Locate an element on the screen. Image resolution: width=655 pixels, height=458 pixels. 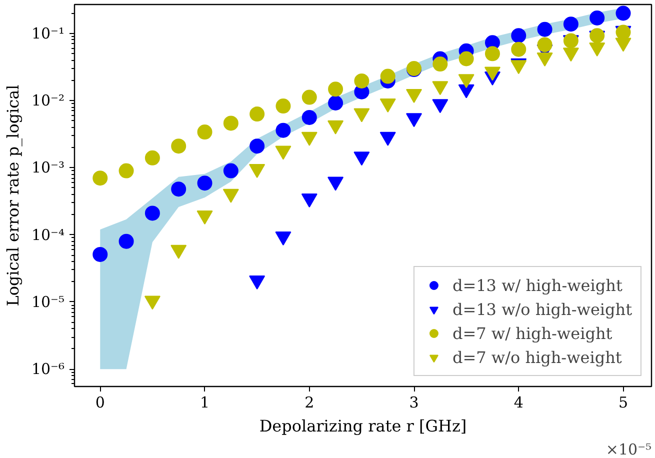
y-tick-label: 10⁻⁵ is located at coordinates (48, 301).